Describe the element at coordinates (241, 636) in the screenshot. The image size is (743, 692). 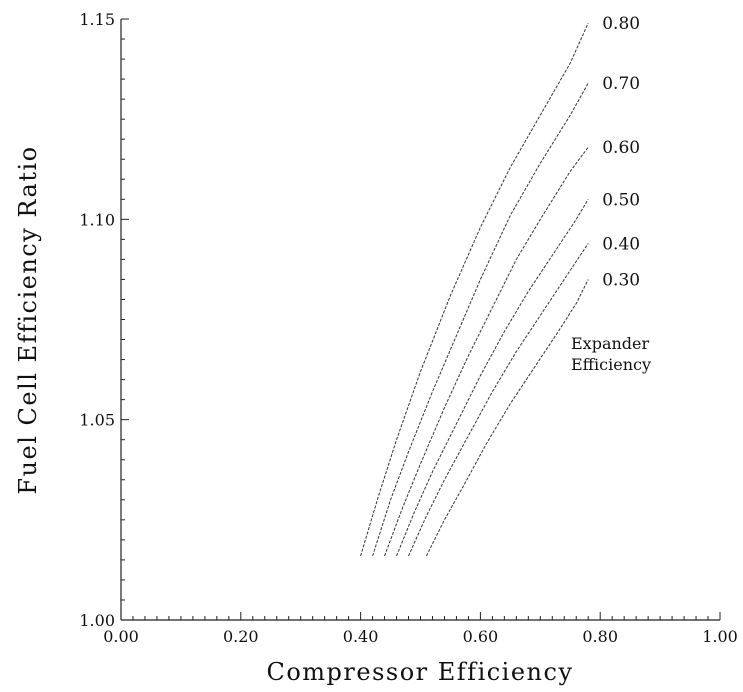
I see `x-tick-label: 0.20` at that location.